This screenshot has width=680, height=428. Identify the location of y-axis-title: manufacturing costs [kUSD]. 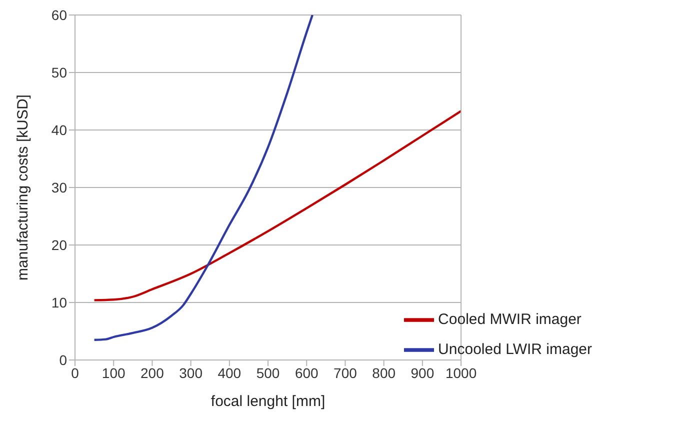
(23, 187).